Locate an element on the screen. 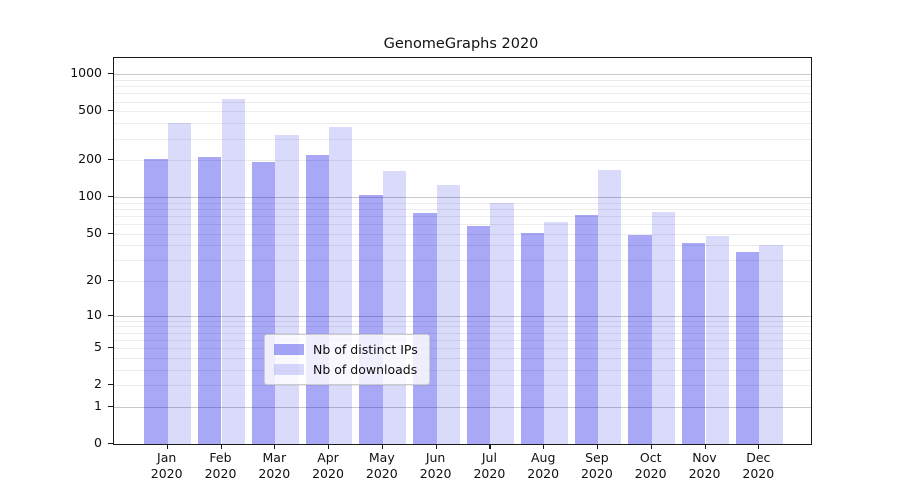 This screenshot has height=500, width=900. legend-row-distinct-ips: Nb of distinct IPs is located at coordinates (346, 349).